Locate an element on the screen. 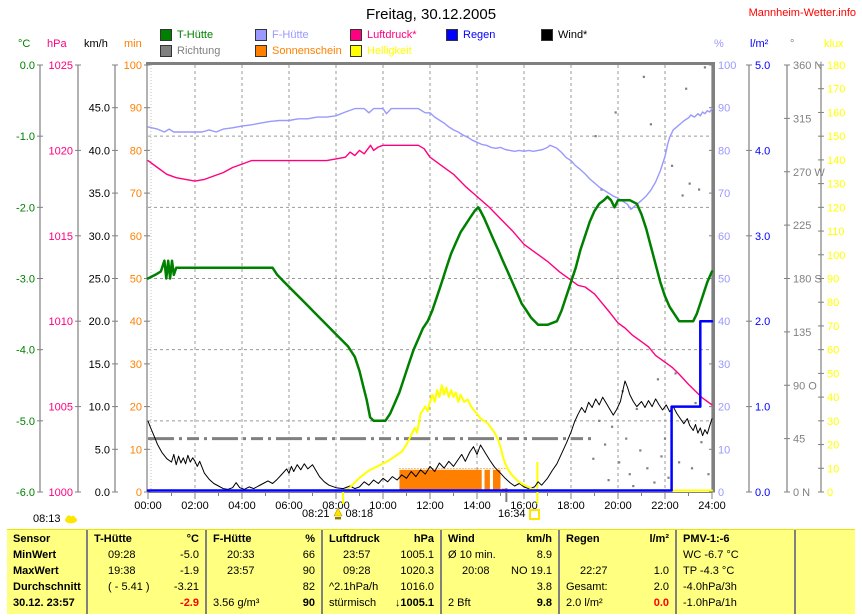 Image resolution: width=862 pixels, height=616 pixels. svg-text: -3.0 is located at coordinates (25, 280).